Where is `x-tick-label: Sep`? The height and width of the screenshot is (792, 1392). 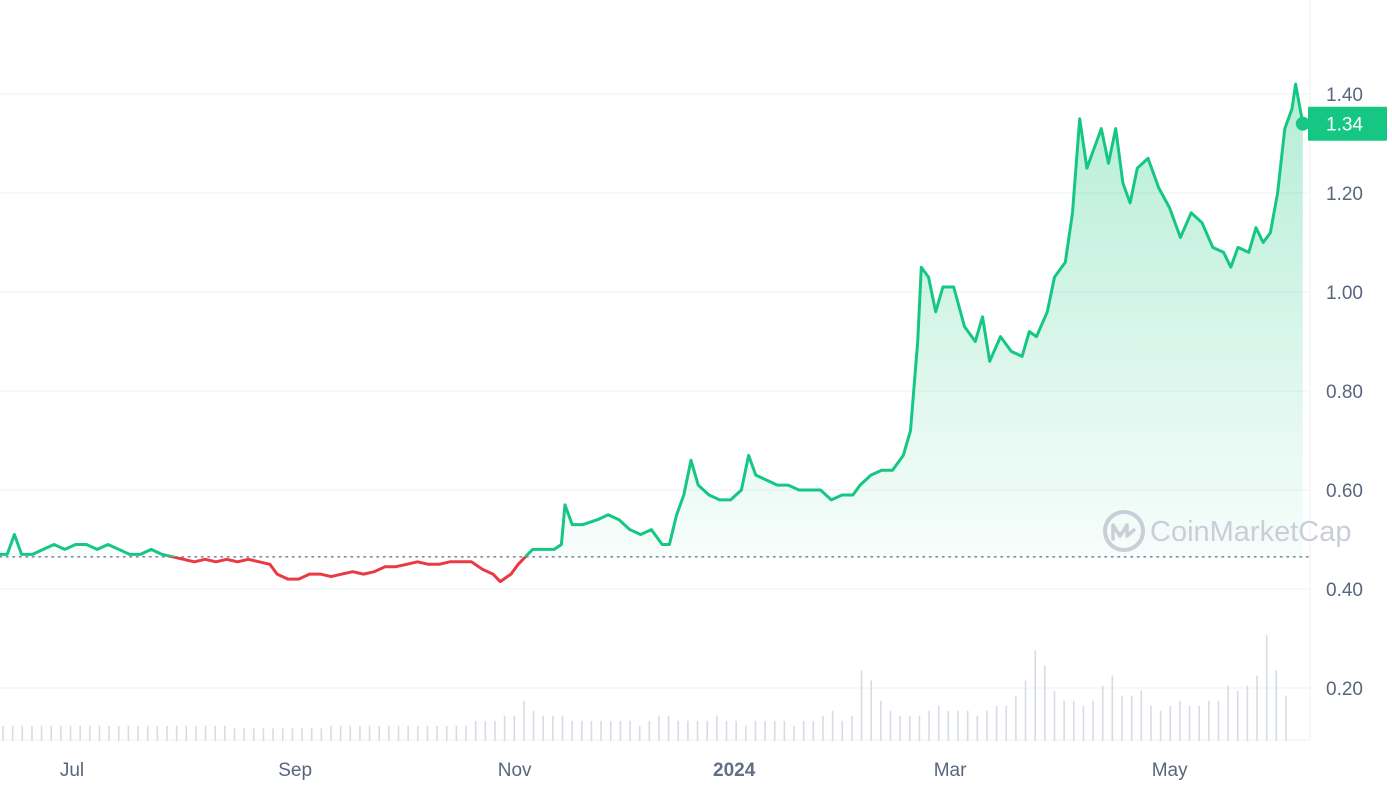
x-tick-label: Sep is located at coordinates (295, 770).